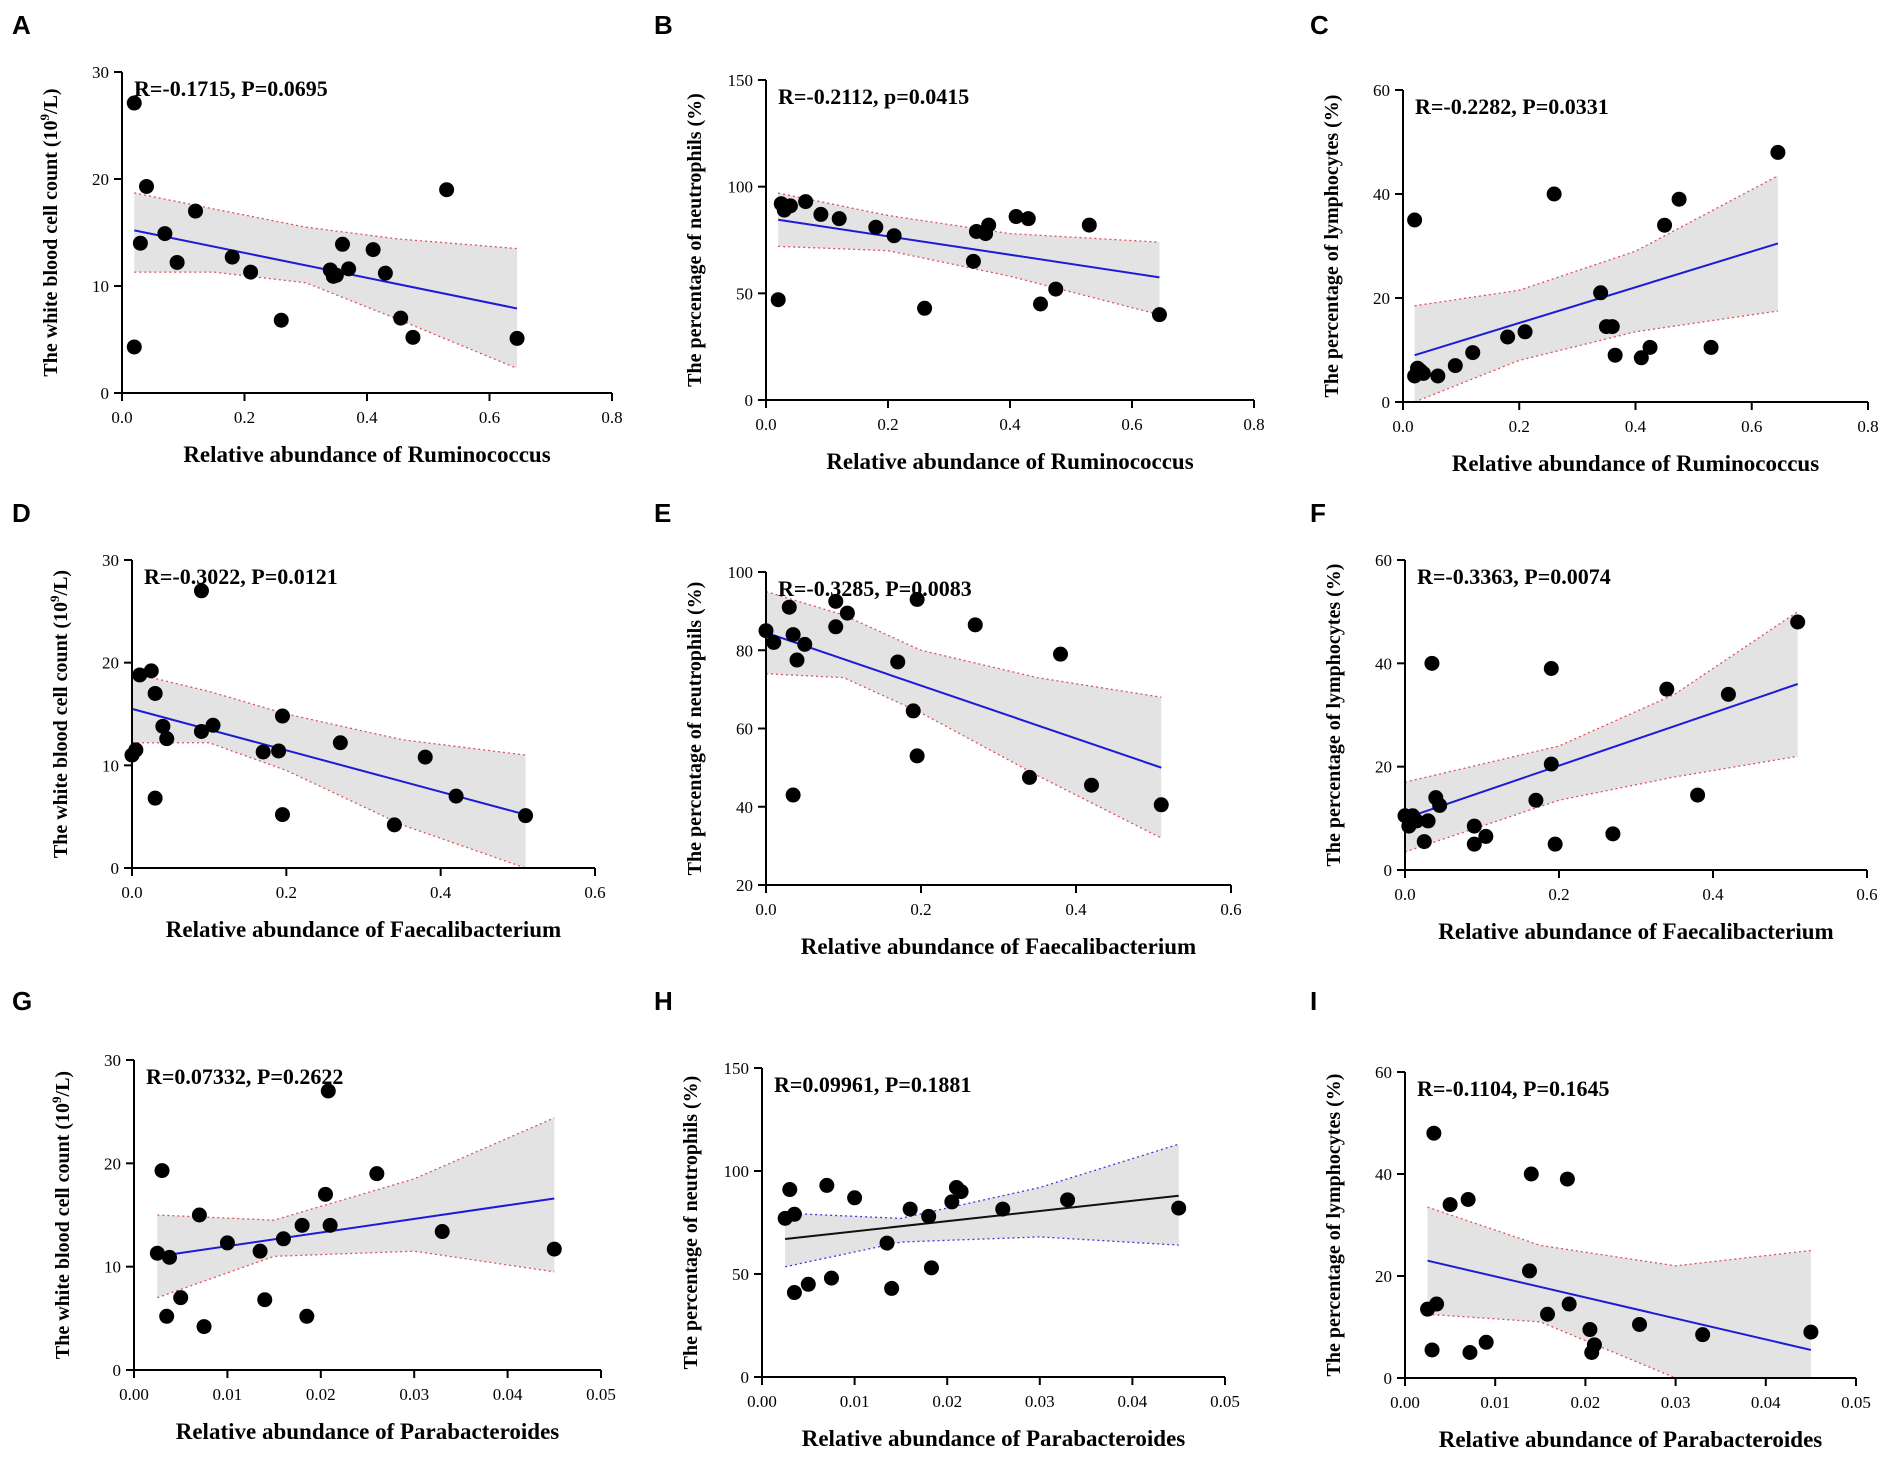  Describe the element at coordinates (875, 588) in the screenshot. I see `correlation-stat: R=-0.3285, P=0.0083` at that location.